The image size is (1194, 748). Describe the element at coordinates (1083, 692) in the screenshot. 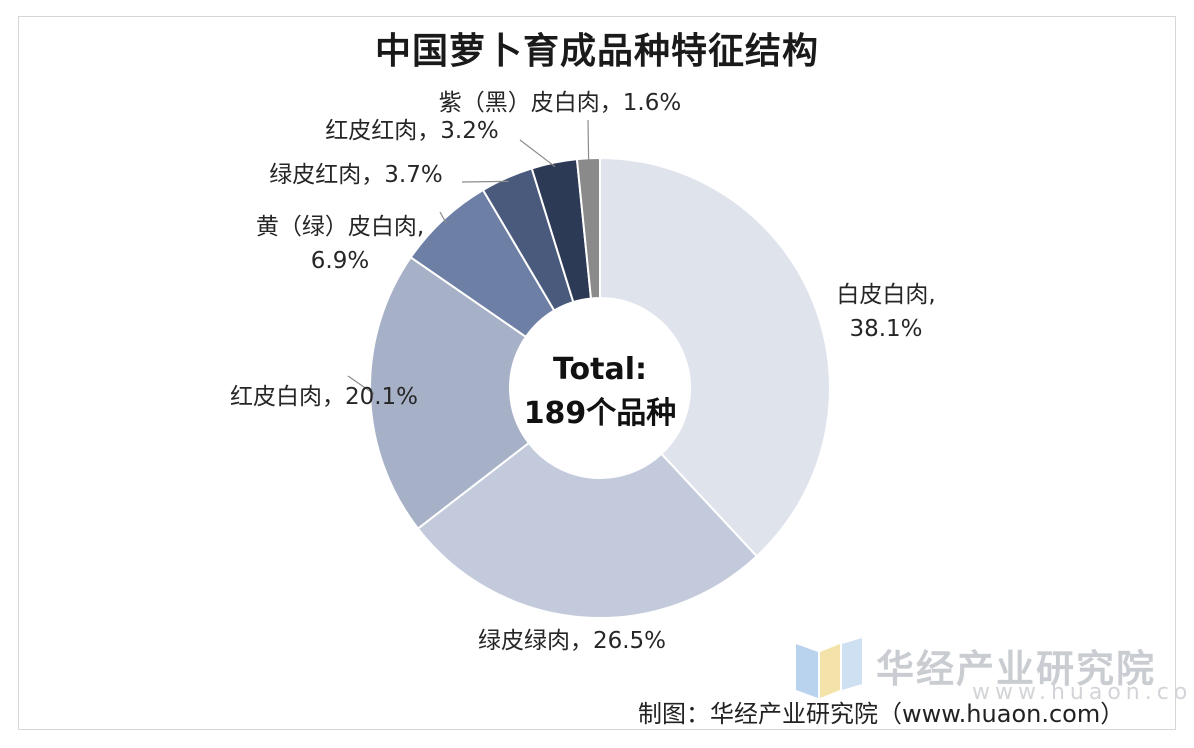

I see `watermark-url: www.huaon.com` at that location.